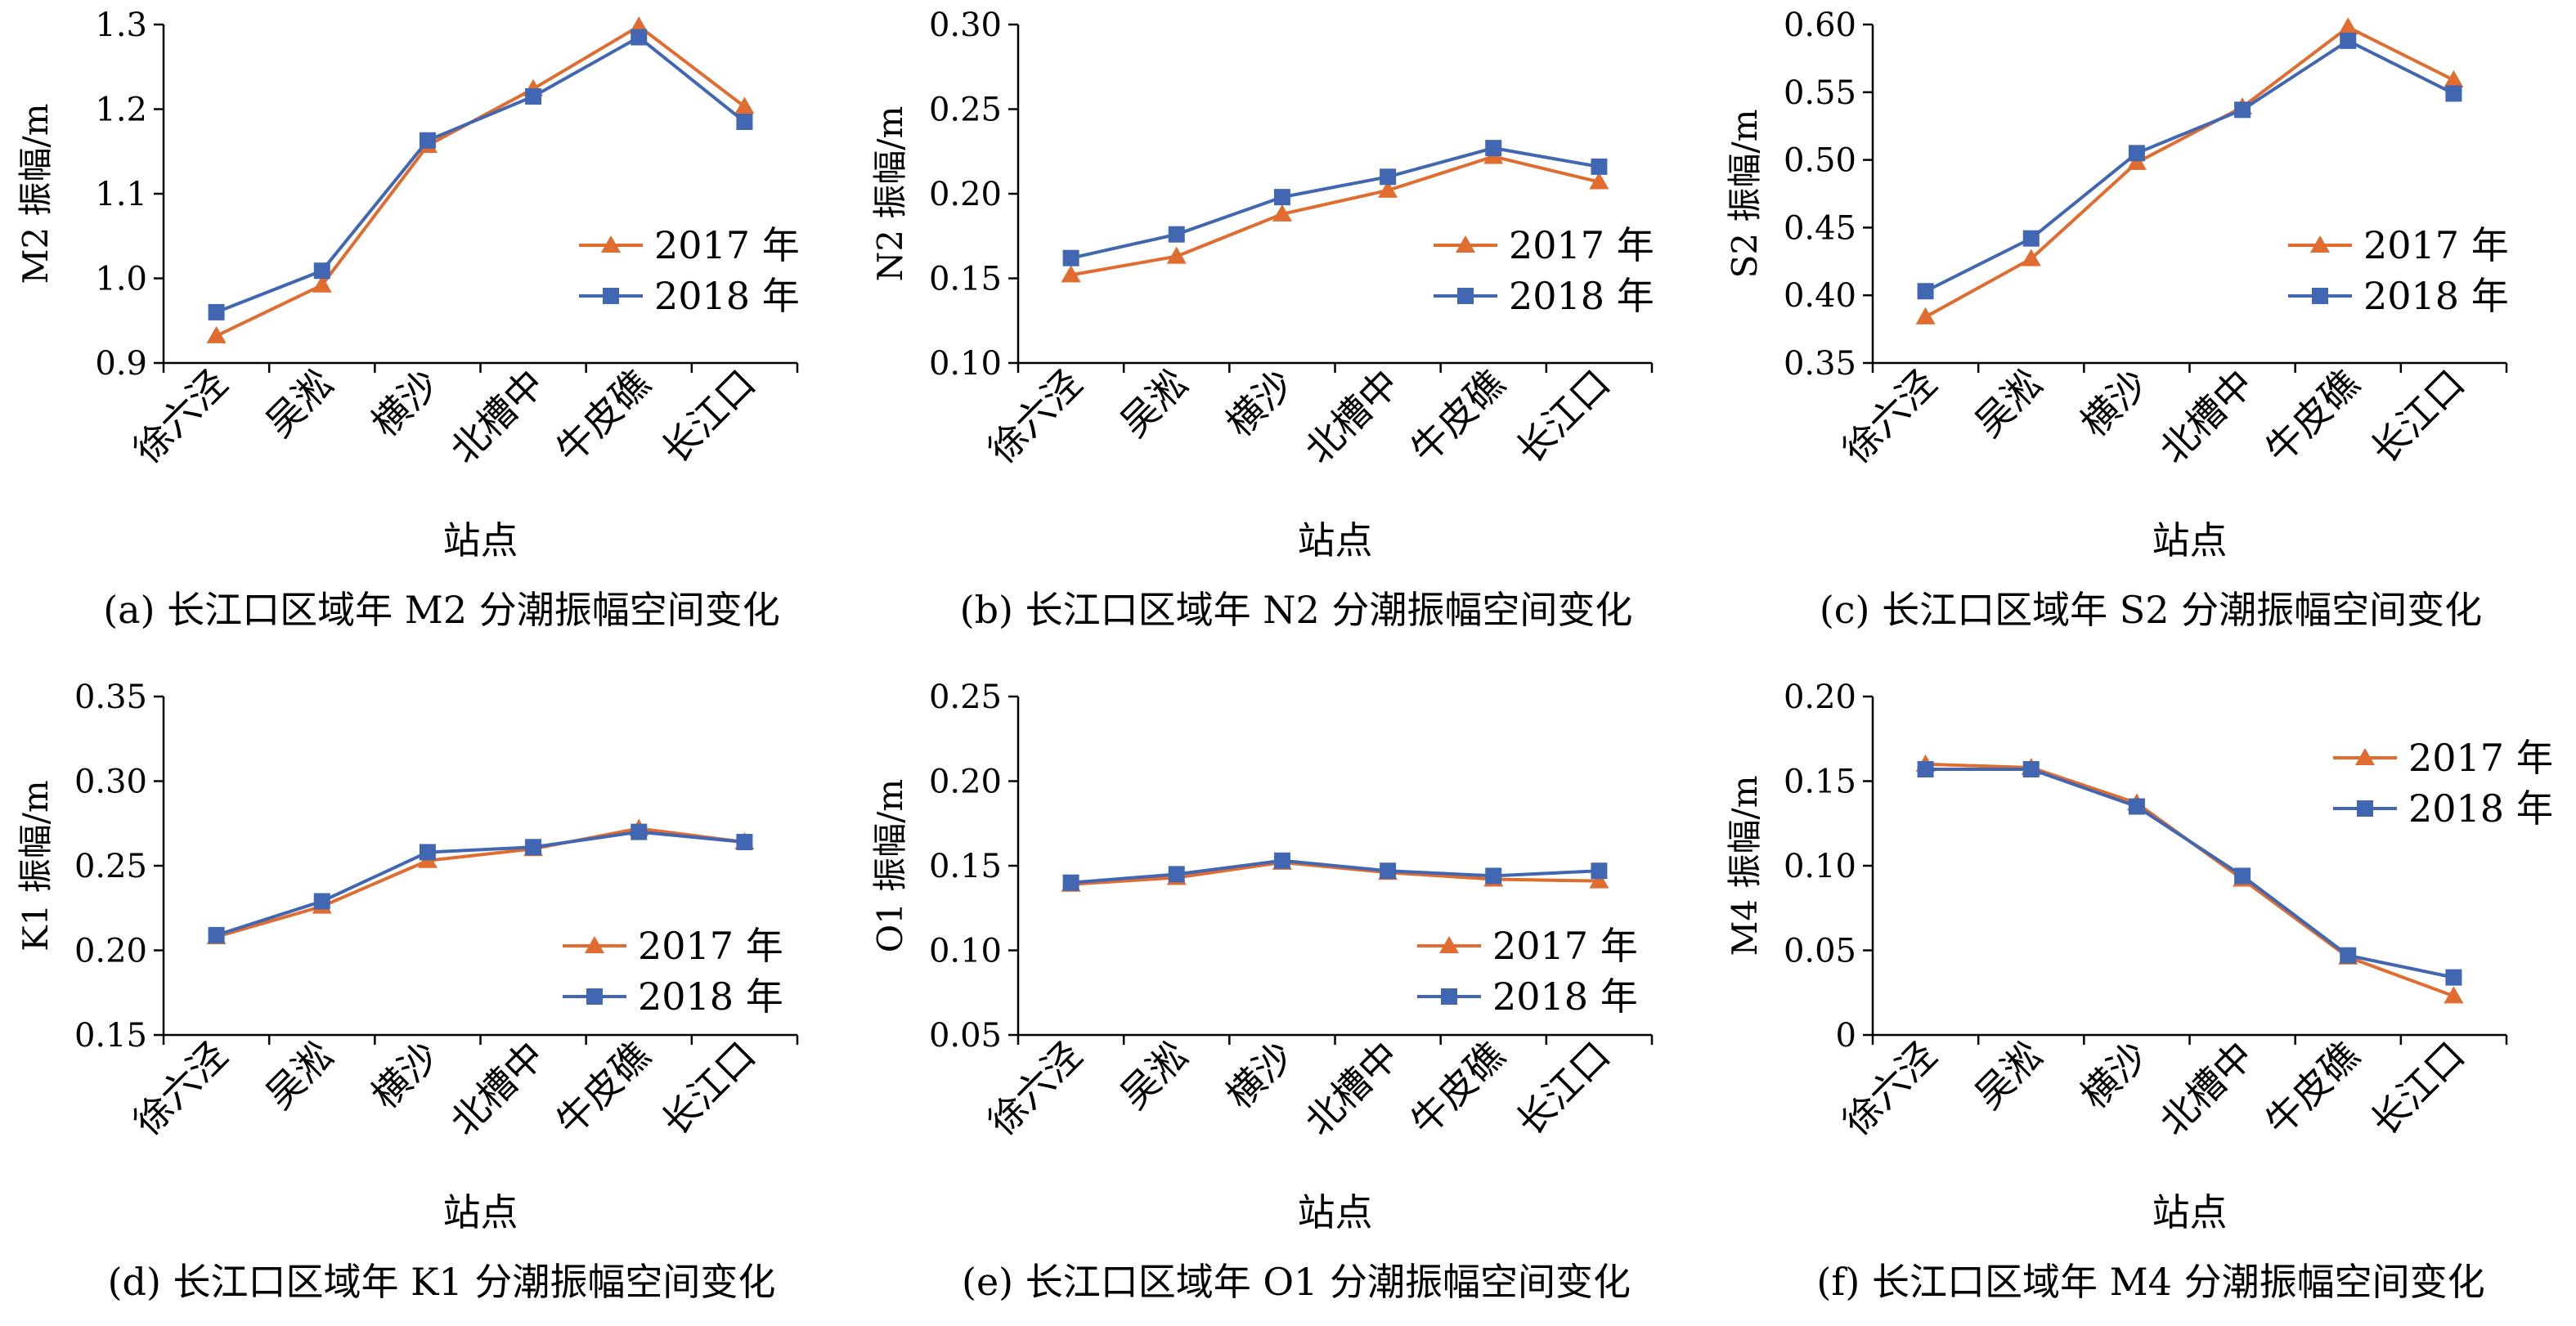 The width and height of the screenshot is (2576, 1326). I want to click on y-tick-label: 0.55, so click(1820, 93).